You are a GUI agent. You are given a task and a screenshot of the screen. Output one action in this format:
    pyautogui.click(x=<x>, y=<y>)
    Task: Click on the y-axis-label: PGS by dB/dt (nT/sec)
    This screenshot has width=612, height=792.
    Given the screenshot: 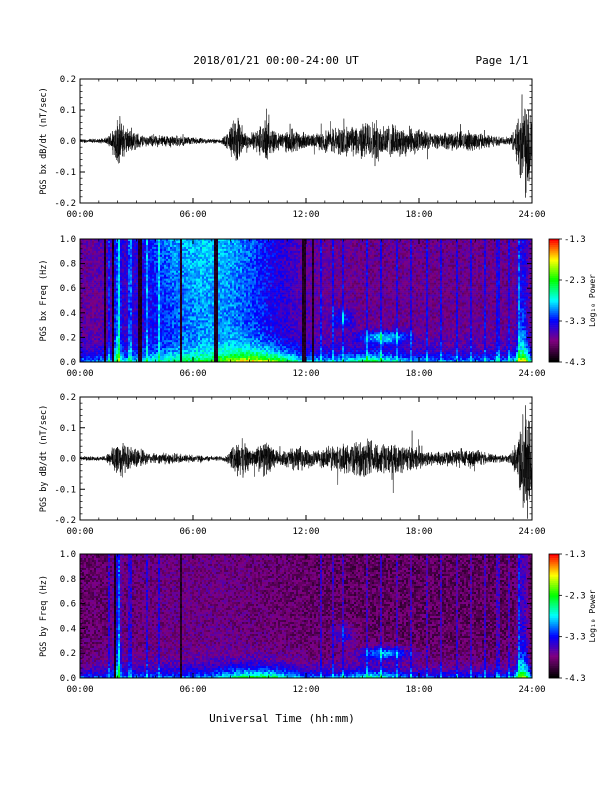 What is the action you would take?
    pyautogui.click(x=44, y=458)
    